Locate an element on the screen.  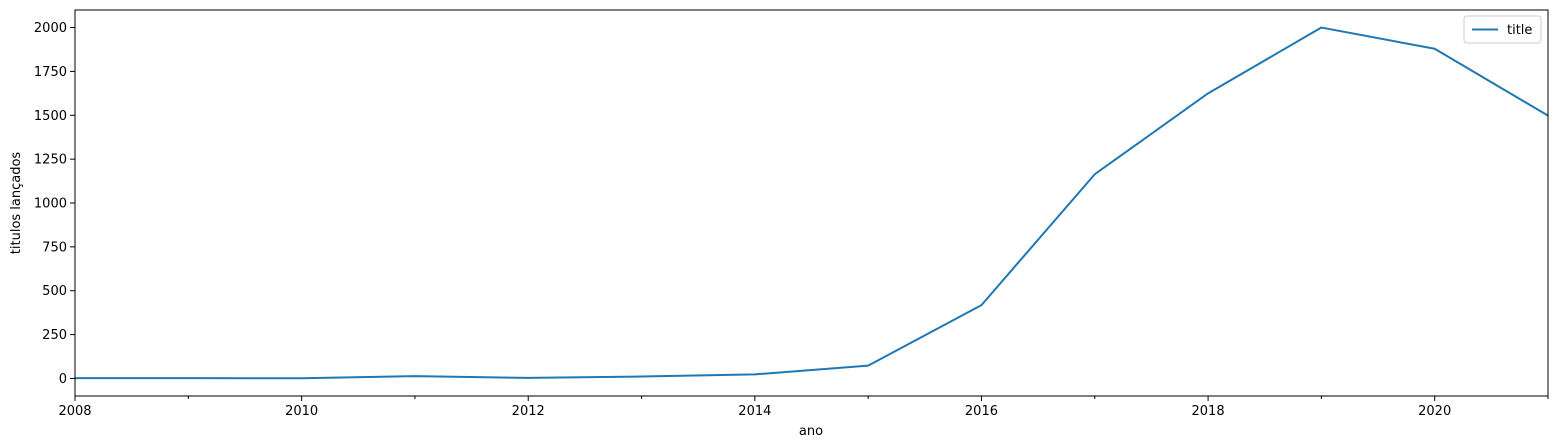
y-tick-label: 1750 is located at coordinates (50, 72).